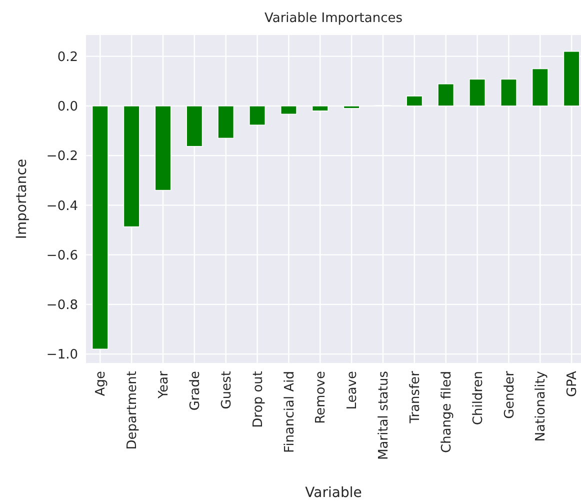 The image size is (581, 502). Describe the element at coordinates (62, 305) in the screenshot. I see `y-tick-label: −0.8` at that location.